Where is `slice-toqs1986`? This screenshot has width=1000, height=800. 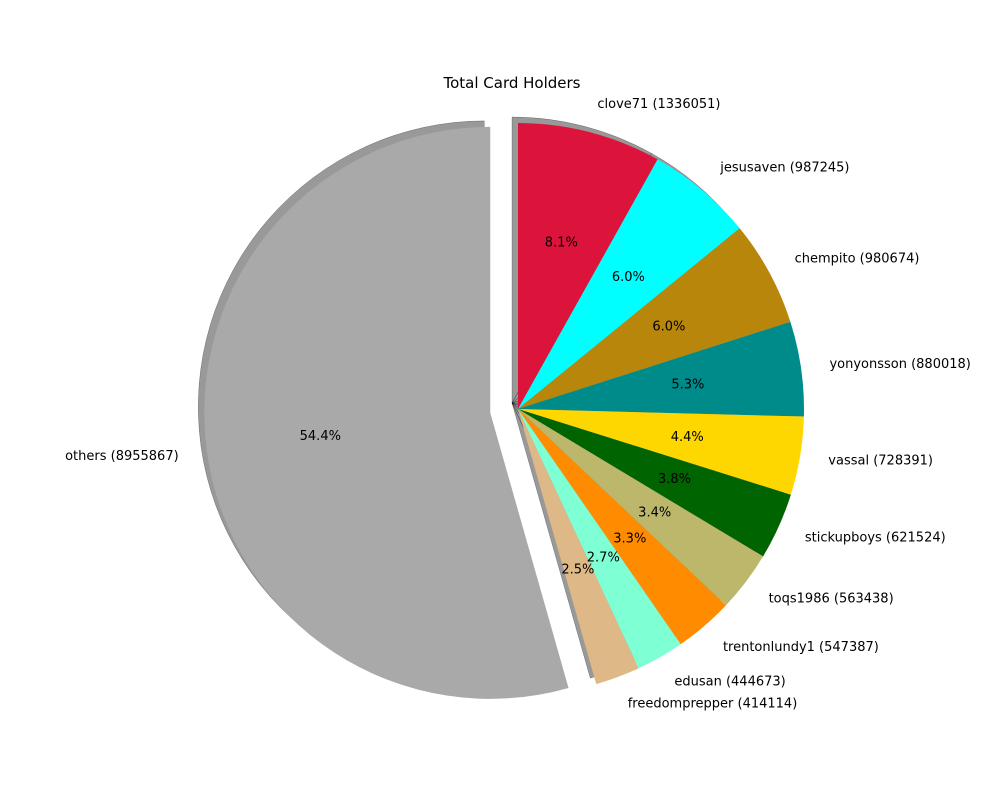
slice-toqs1986 is located at coordinates (641, 507).